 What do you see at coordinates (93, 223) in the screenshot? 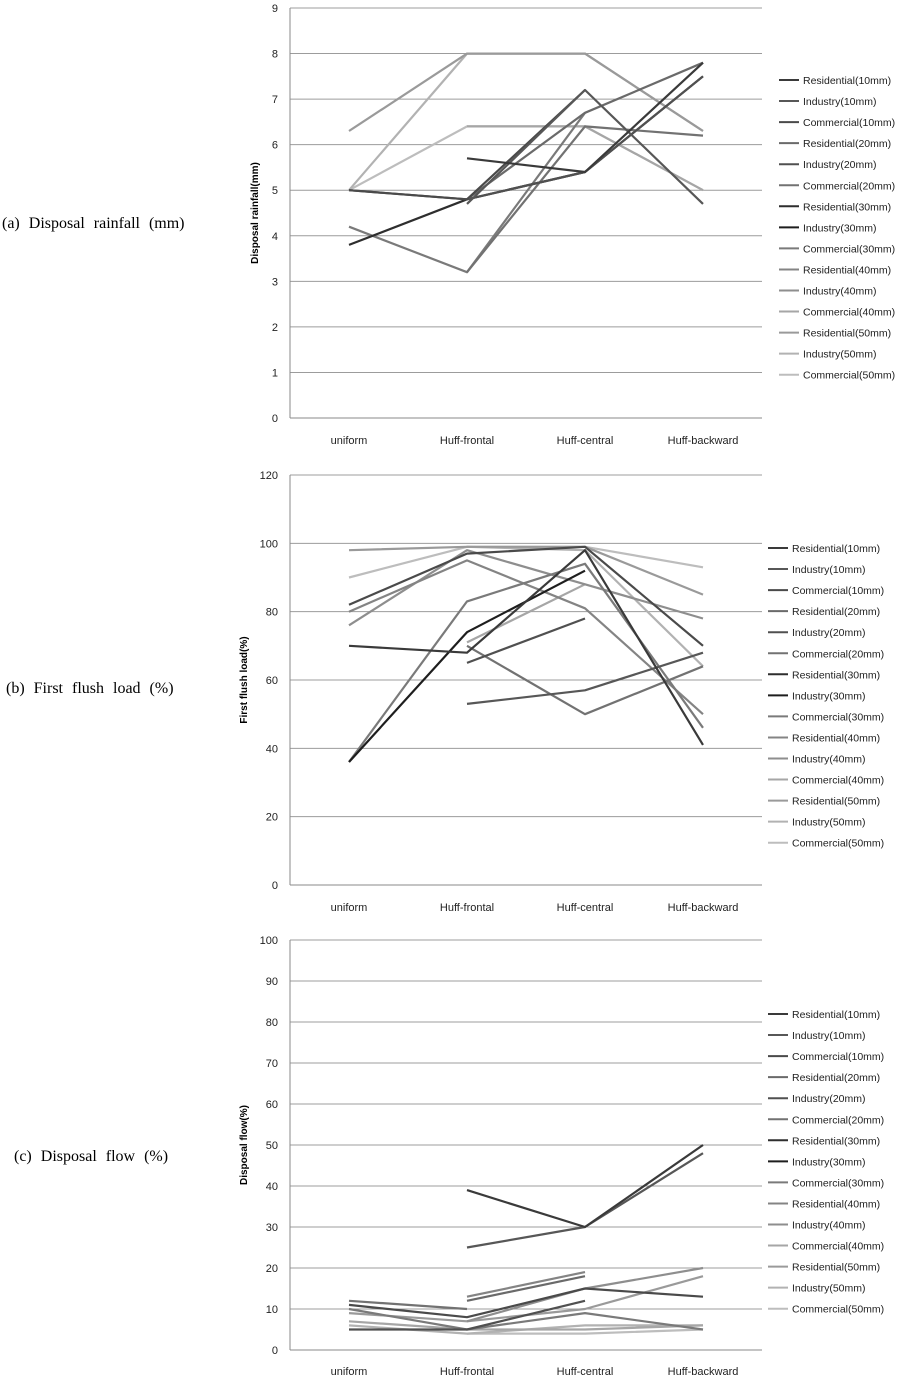
I see `panel-label-a: (a) Disposal rainfall (mm)` at bounding box center [93, 223].